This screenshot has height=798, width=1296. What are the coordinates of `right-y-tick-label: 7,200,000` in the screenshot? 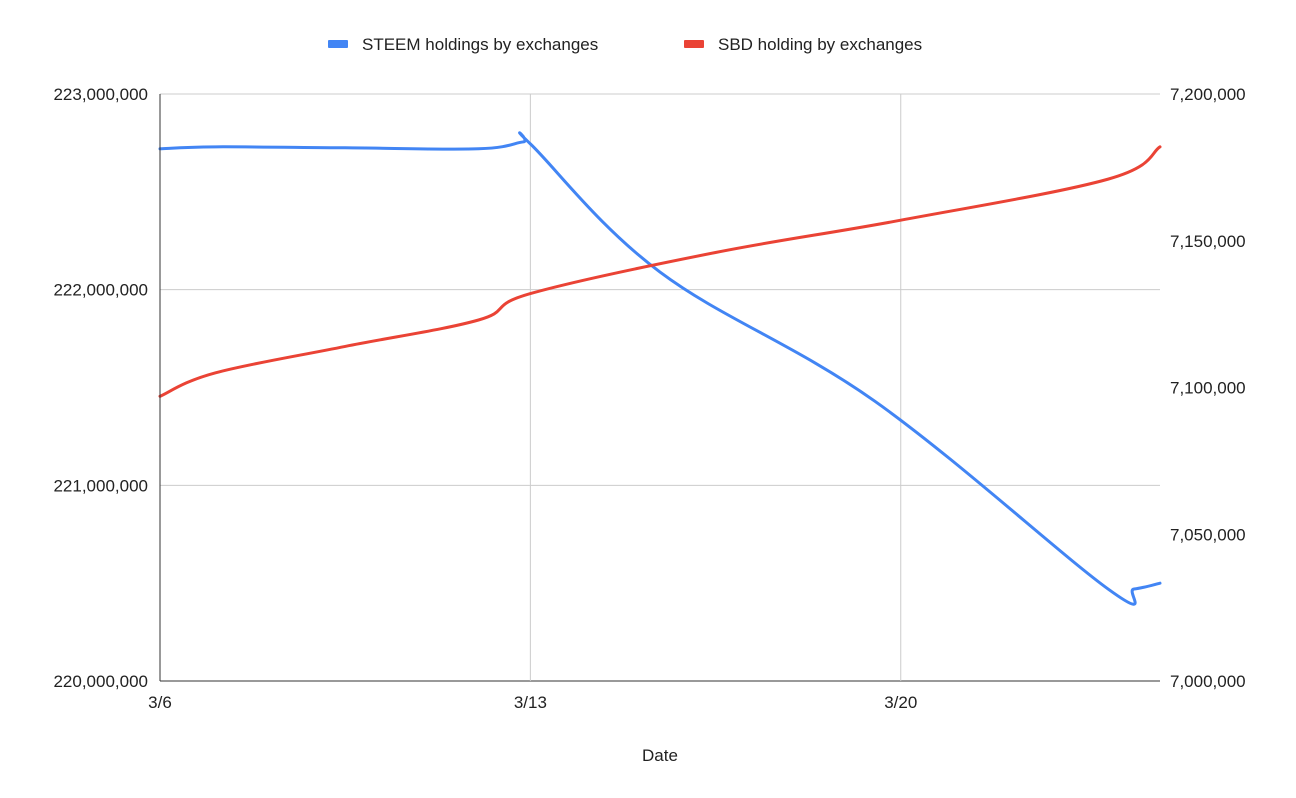 It's located at (1208, 94).